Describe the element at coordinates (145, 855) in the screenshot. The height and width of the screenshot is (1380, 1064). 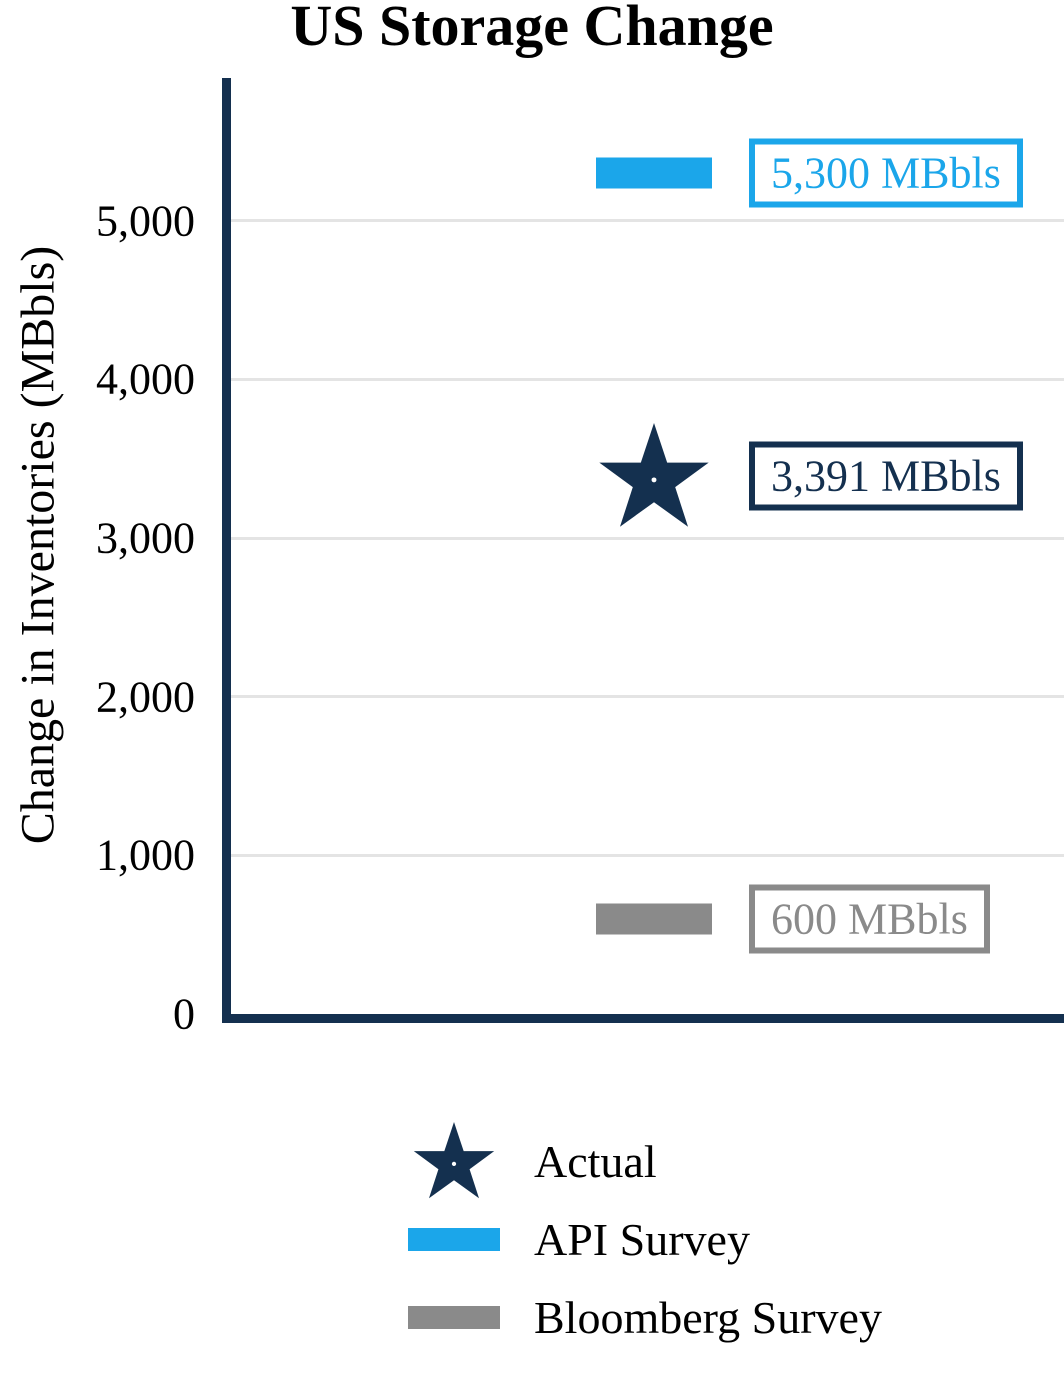
I see `y-tick-label: 1,000` at that location.